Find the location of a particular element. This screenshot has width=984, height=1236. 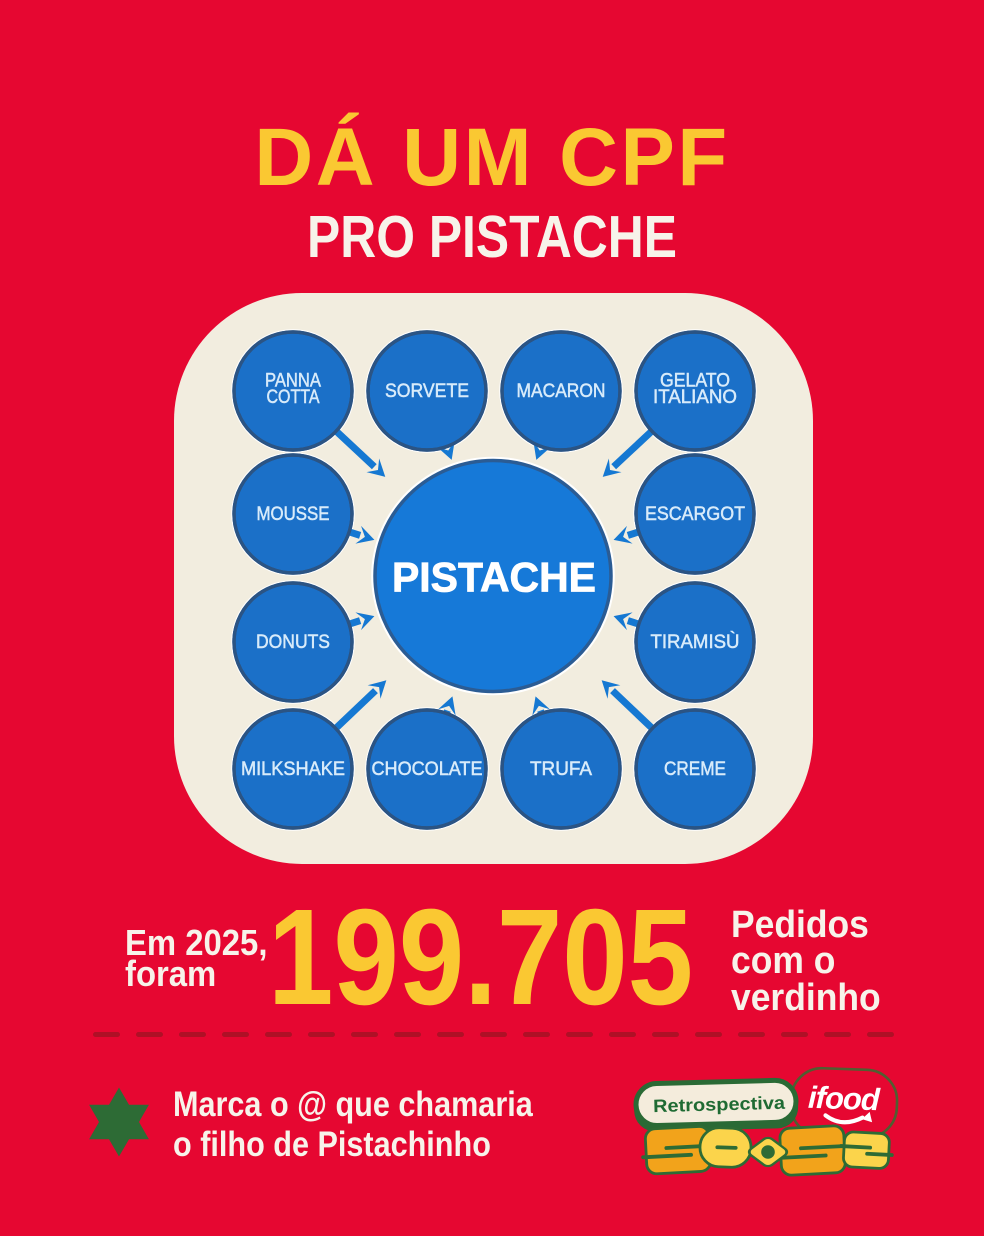

svg-text: GELATO is located at coordinates (695, 381).